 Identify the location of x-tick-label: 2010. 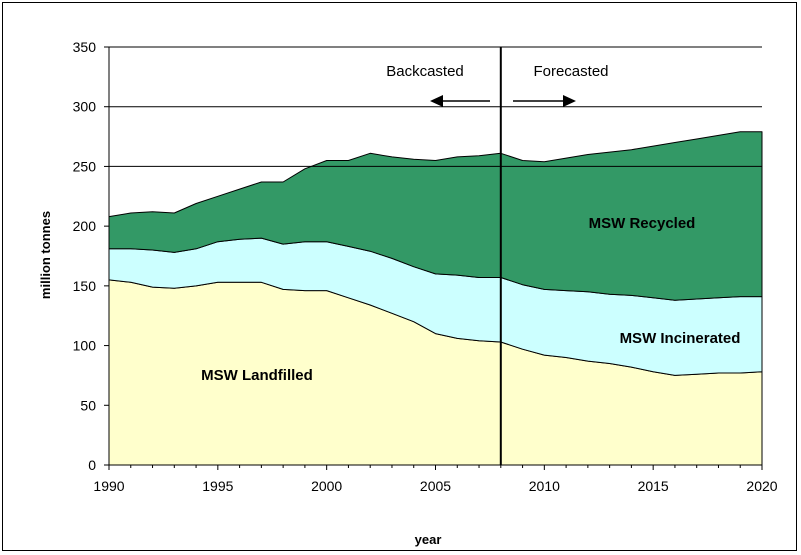
(544, 486).